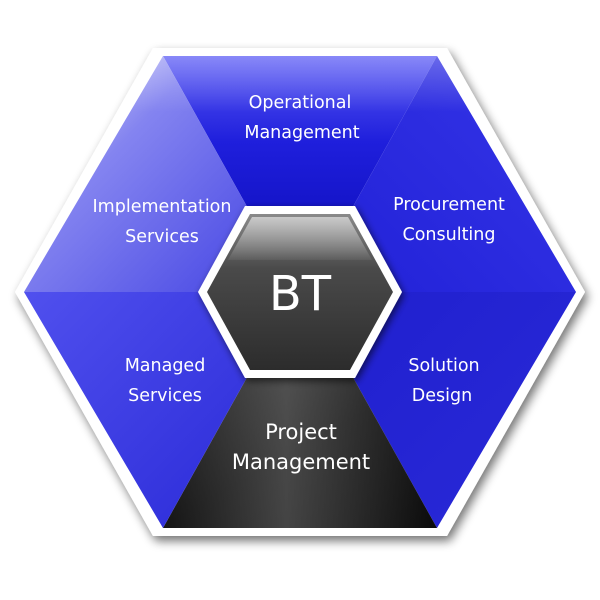 The width and height of the screenshot is (600, 600). I want to click on label-solution-design: Solution Design, so click(443, 381).